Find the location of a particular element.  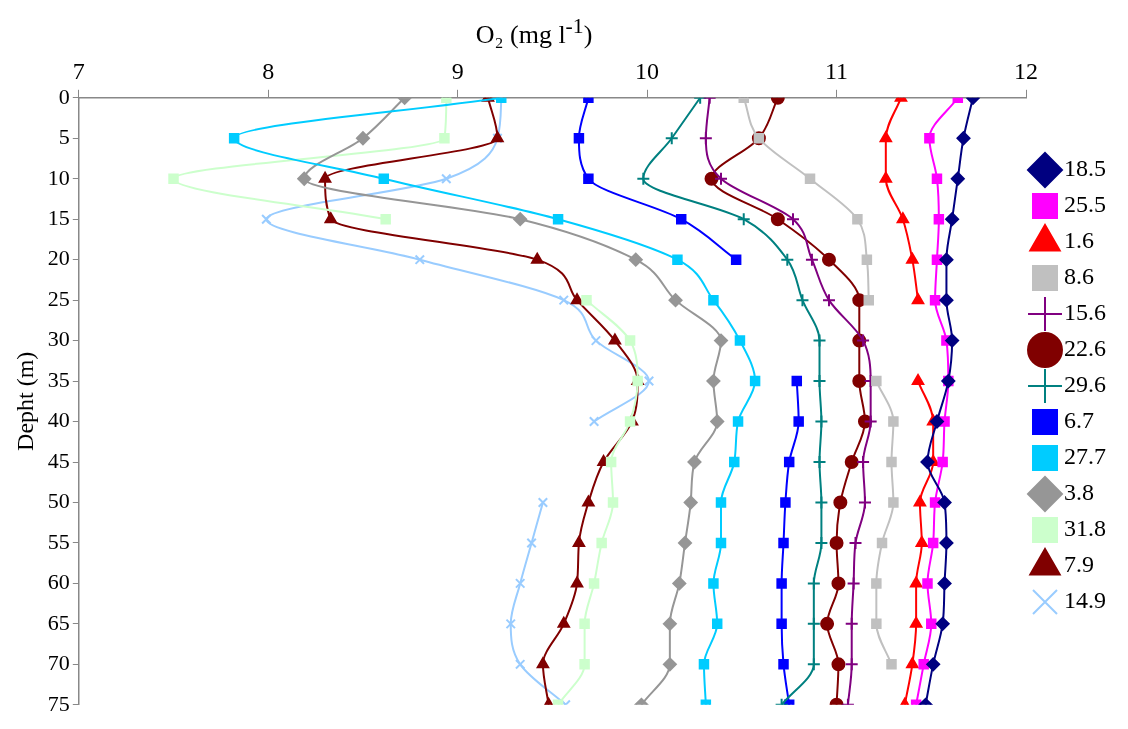

x-tick-label: 10 is located at coordinates (647, 70).